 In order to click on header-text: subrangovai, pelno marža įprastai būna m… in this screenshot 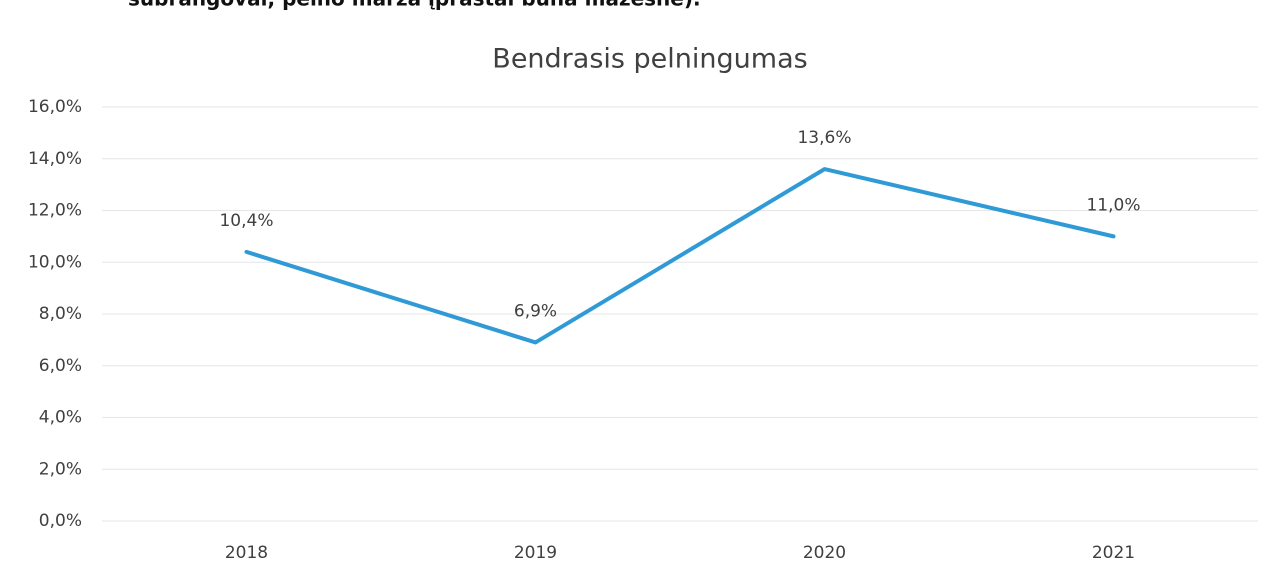, I will do `click(414, 5)`.